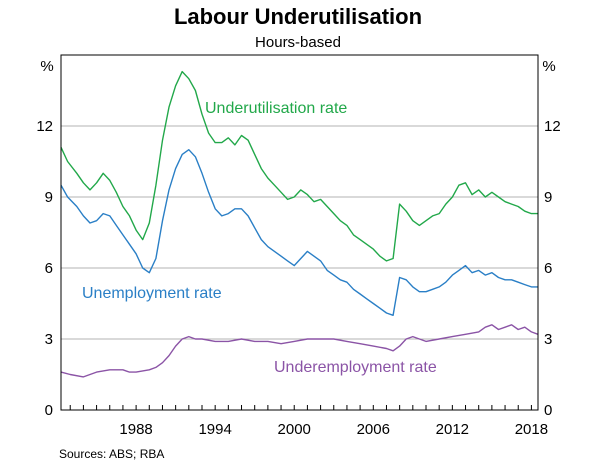 This screenshot has width=597, height=472. I want to click on y-tick-right-0: 0, so click(548, 410).